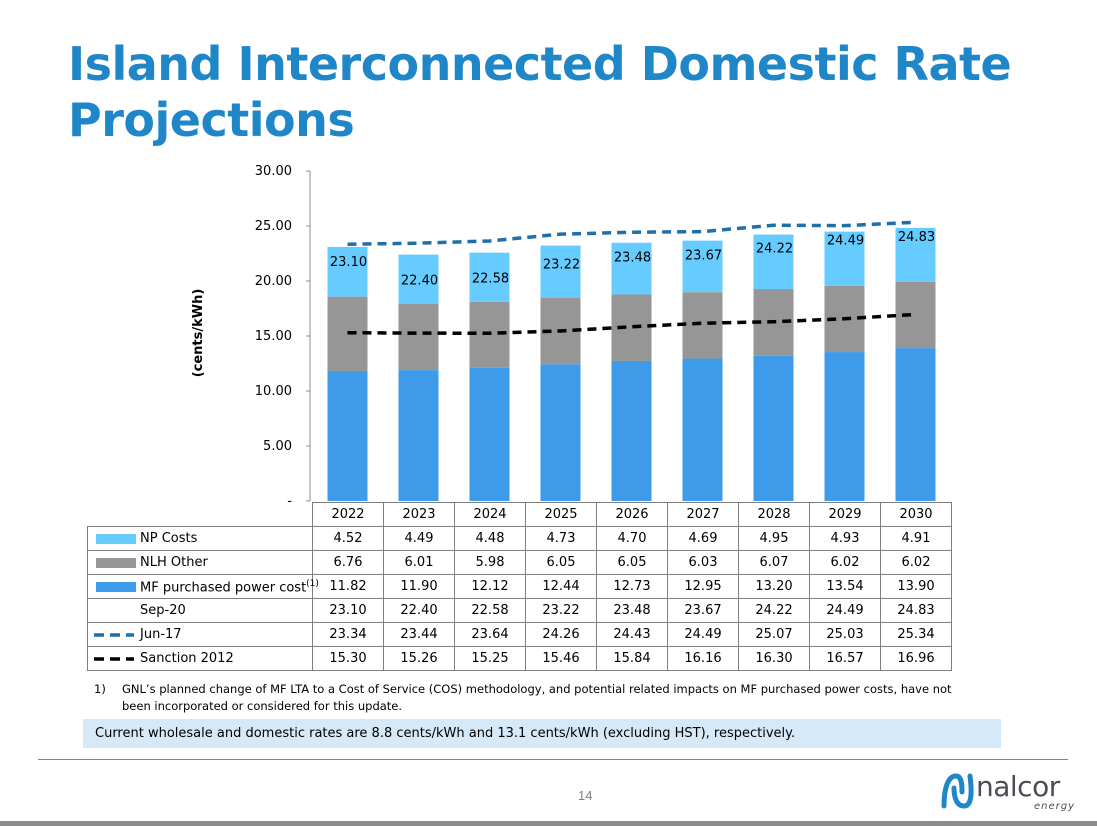  I want to click on table-year-header: 2023, so click(419, 514).